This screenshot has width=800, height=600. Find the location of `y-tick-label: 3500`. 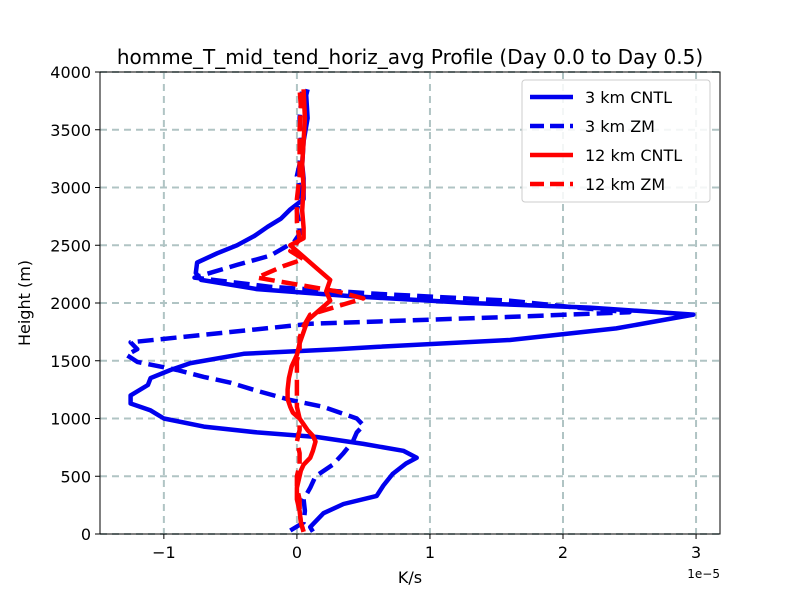

y-tick-label: 3500 is located at coordinates (70, 130).